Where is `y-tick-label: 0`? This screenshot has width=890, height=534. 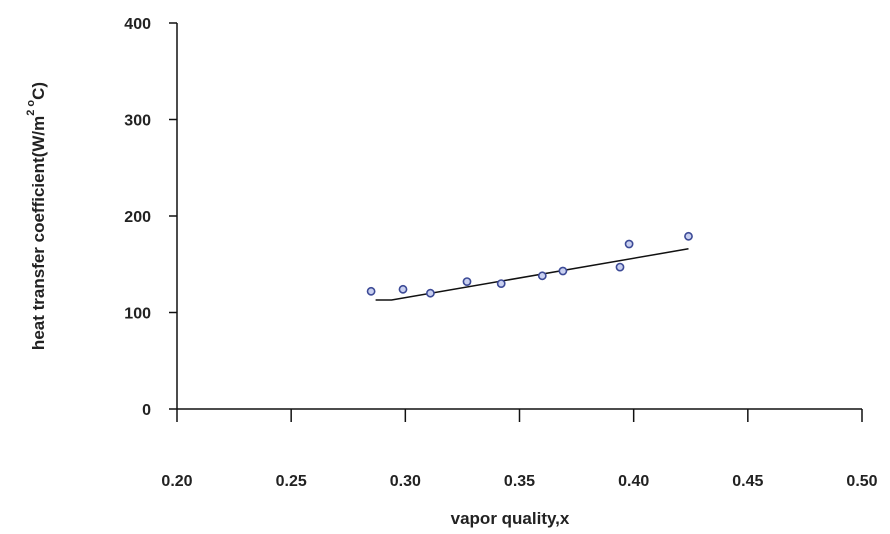
y-tick-label: 0 is located at coordinates (146, 410).